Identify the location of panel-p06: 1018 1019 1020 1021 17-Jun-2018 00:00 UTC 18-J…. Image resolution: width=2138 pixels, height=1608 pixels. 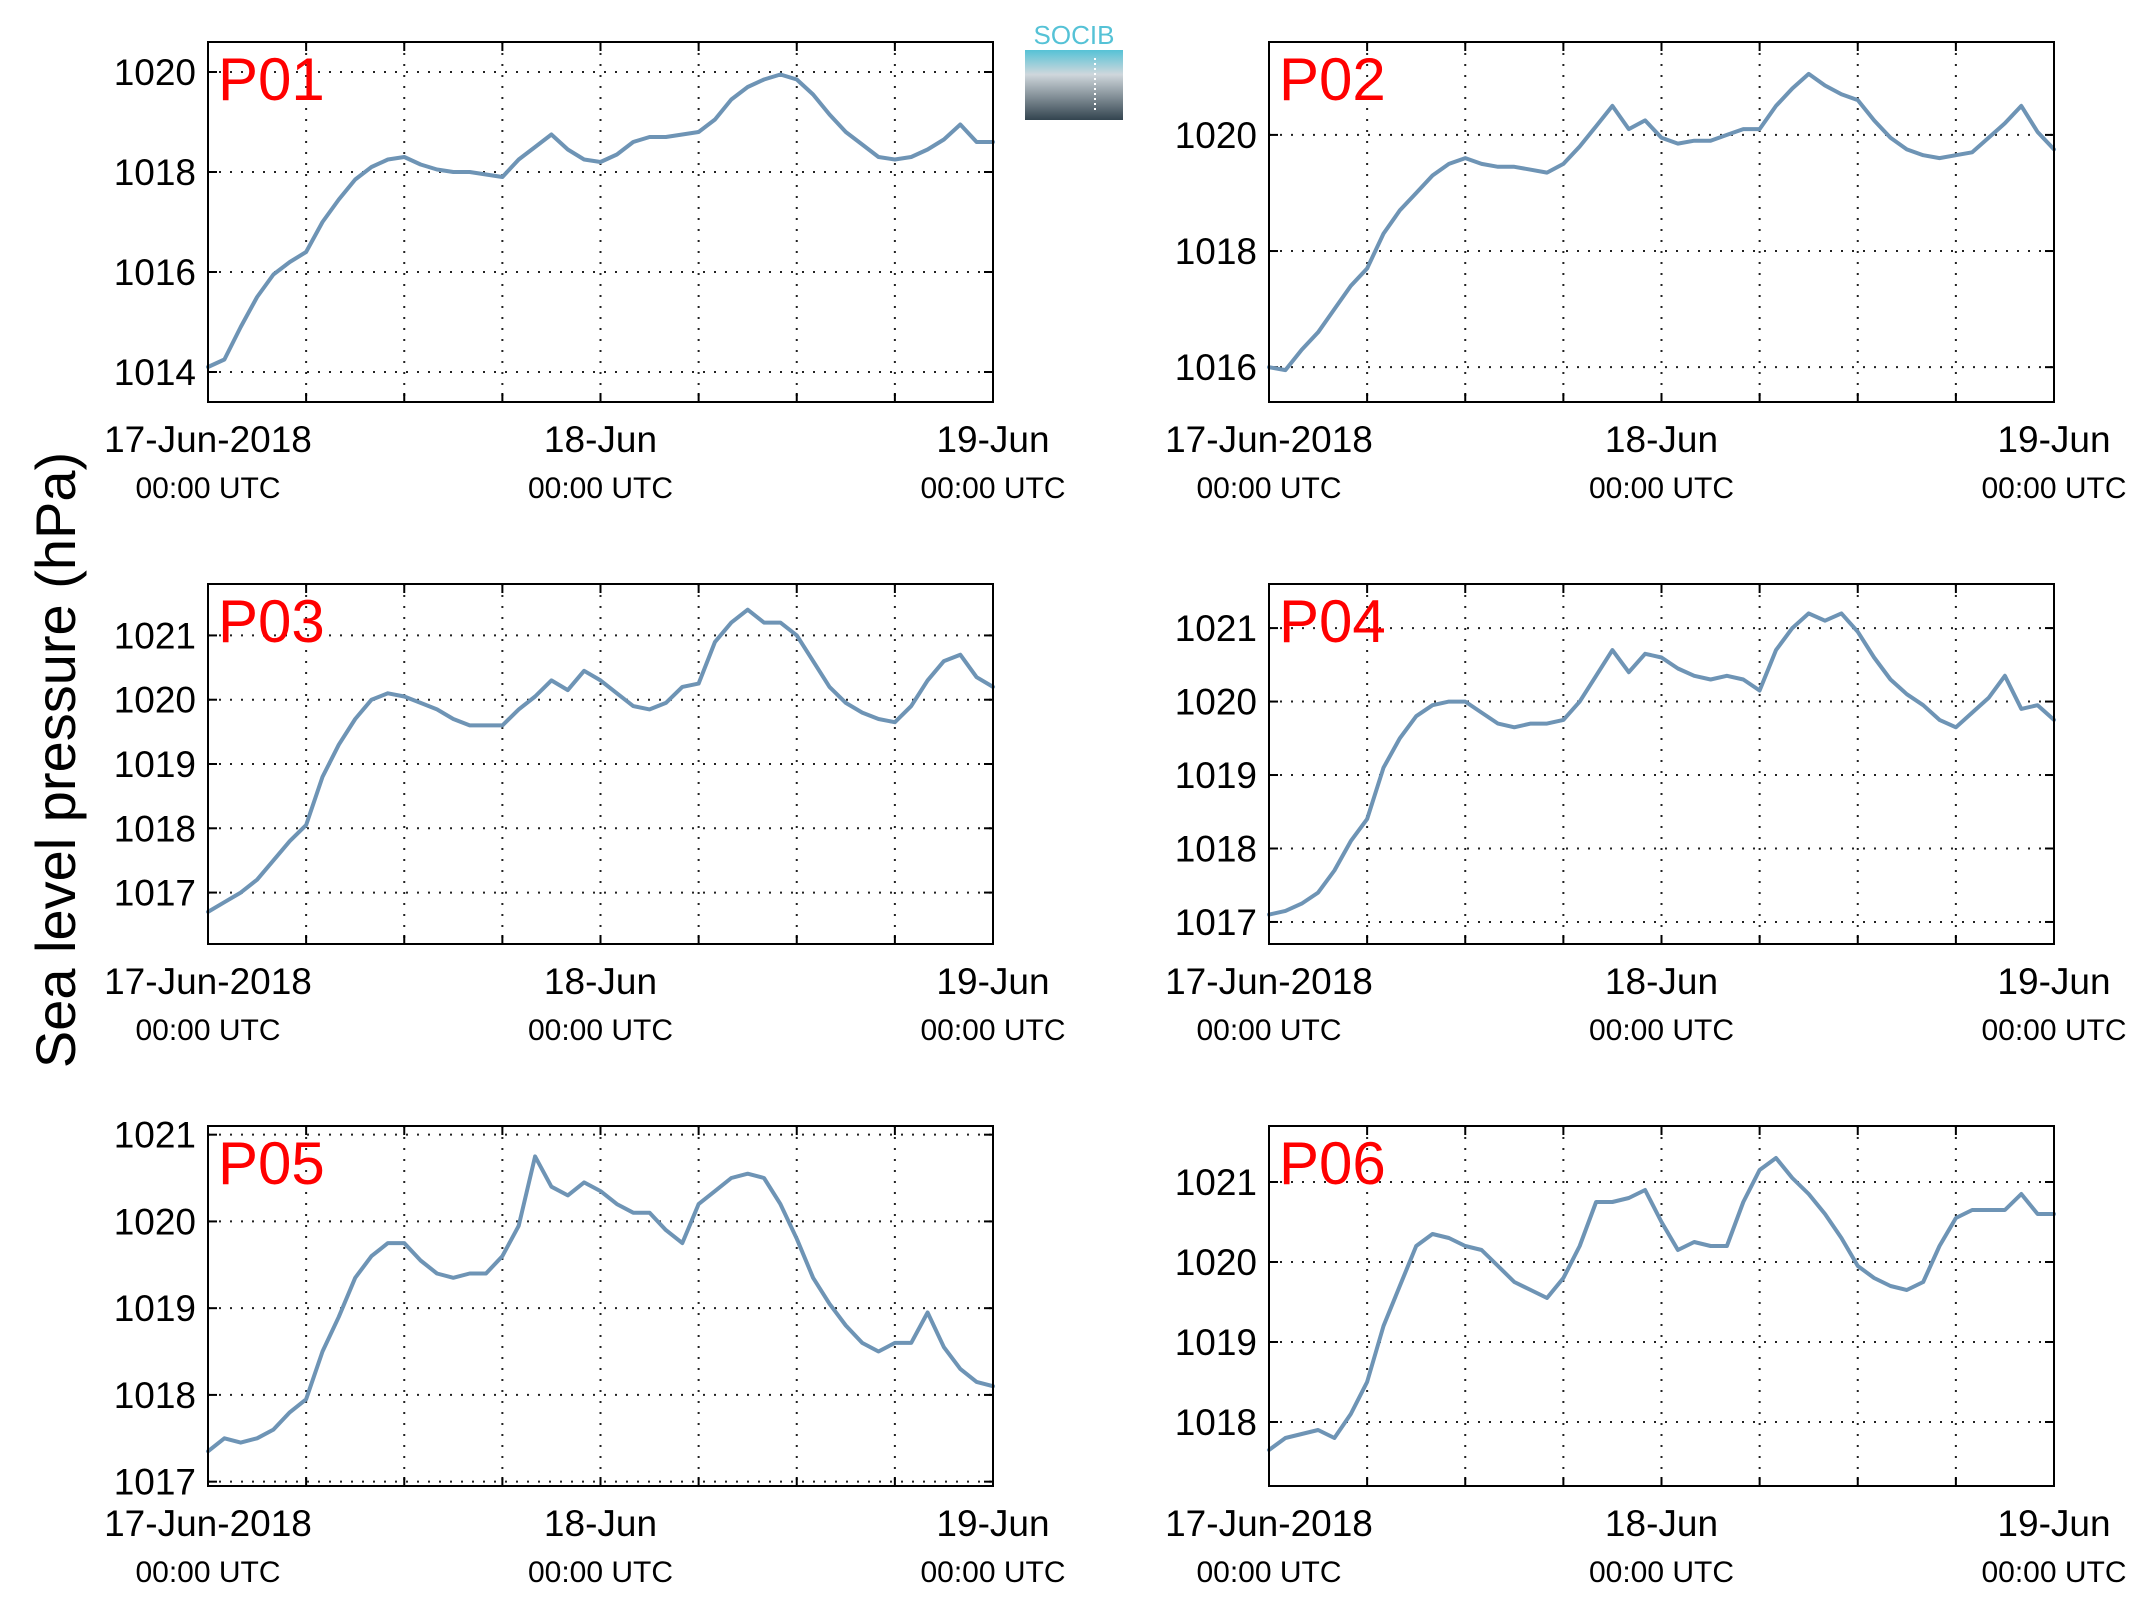
(1646, 1357).